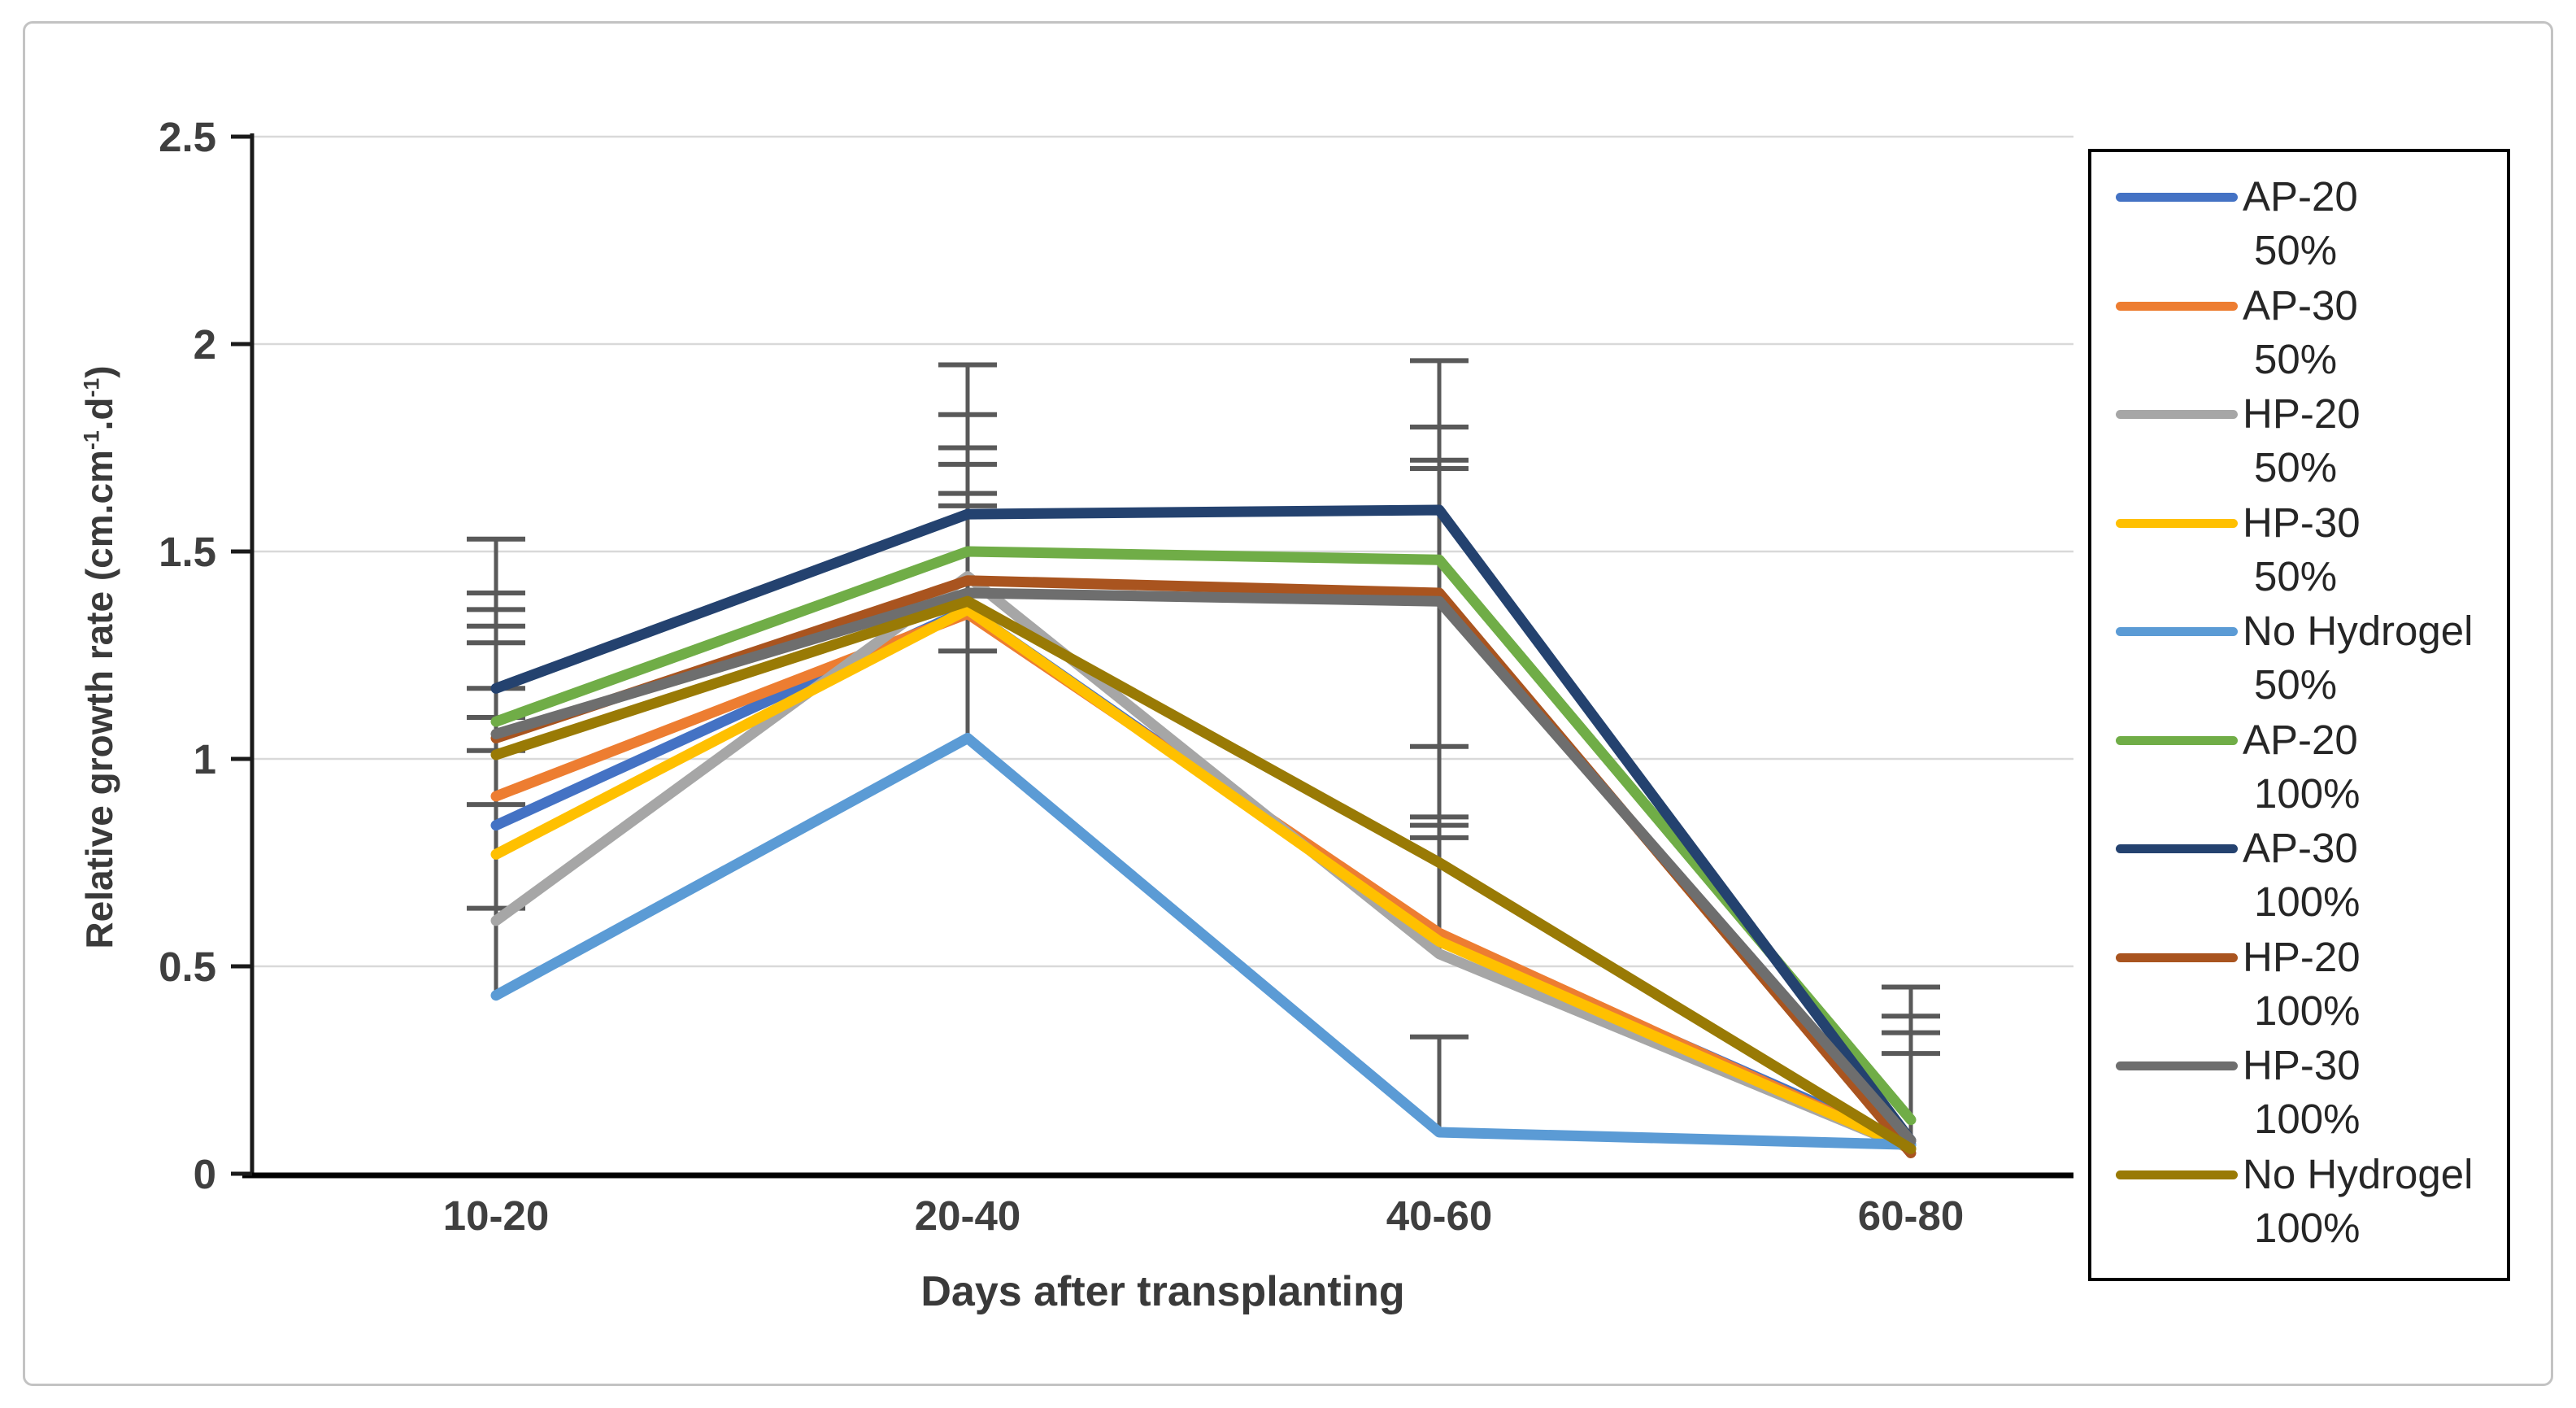 The height and width of the screenshot is (1408, 2576). What do you see at coordinates (99, 414) in the screenshot?
I see `y-axis-title-mid: .d` at bounding box center [99, 414].